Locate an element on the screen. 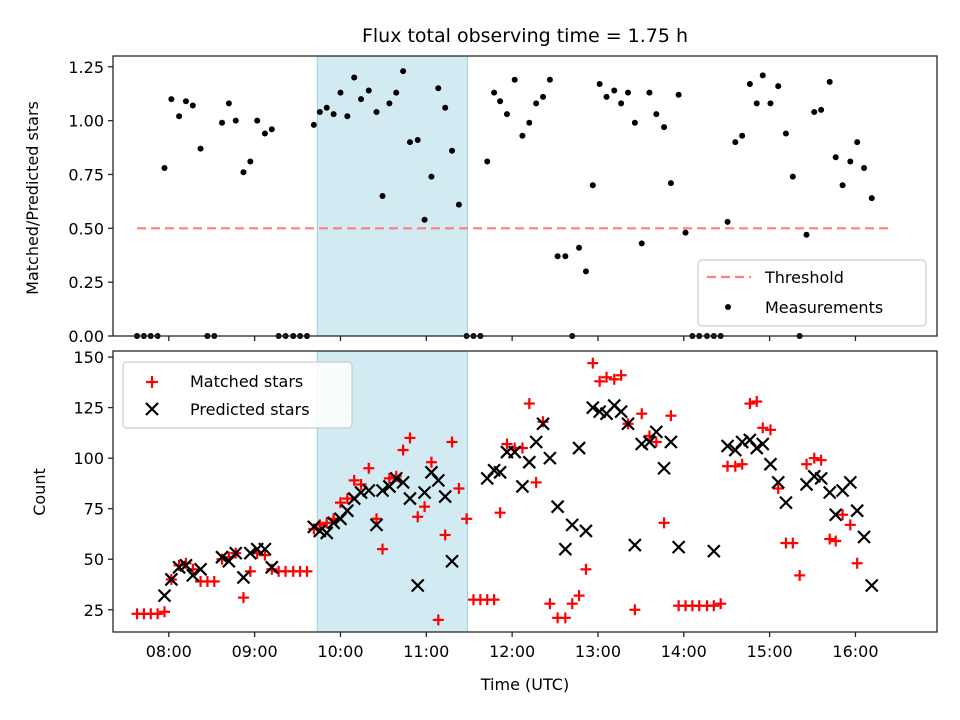 The width and height of the screenshot is (960, 720). x-tick-label: 12:00 is located at coordinates (512, 651).